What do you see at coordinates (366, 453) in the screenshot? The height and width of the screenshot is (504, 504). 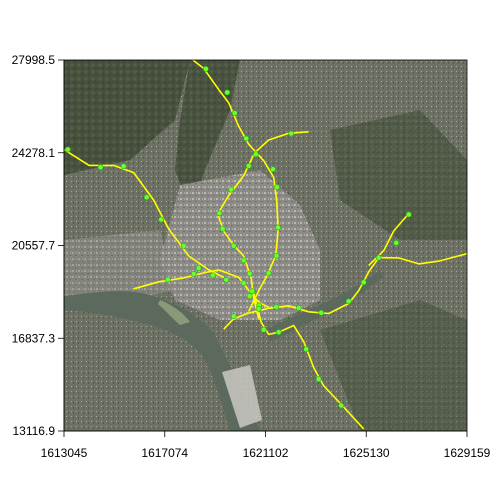 I see `x-tick-label: 1625130` at bounding box center [366, 453].